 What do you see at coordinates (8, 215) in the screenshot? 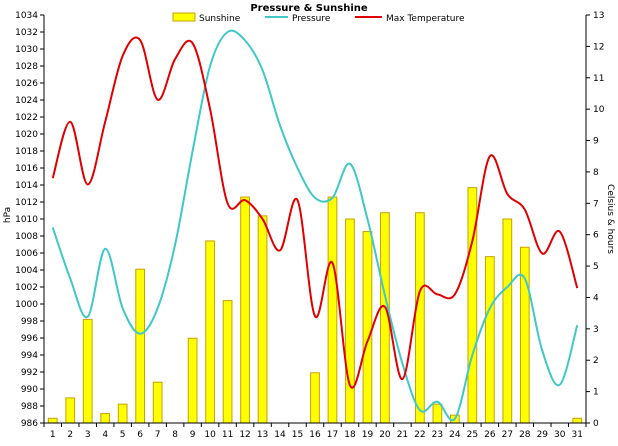
I see `left-axis-label: hPa` at bounding box center [8, 215].